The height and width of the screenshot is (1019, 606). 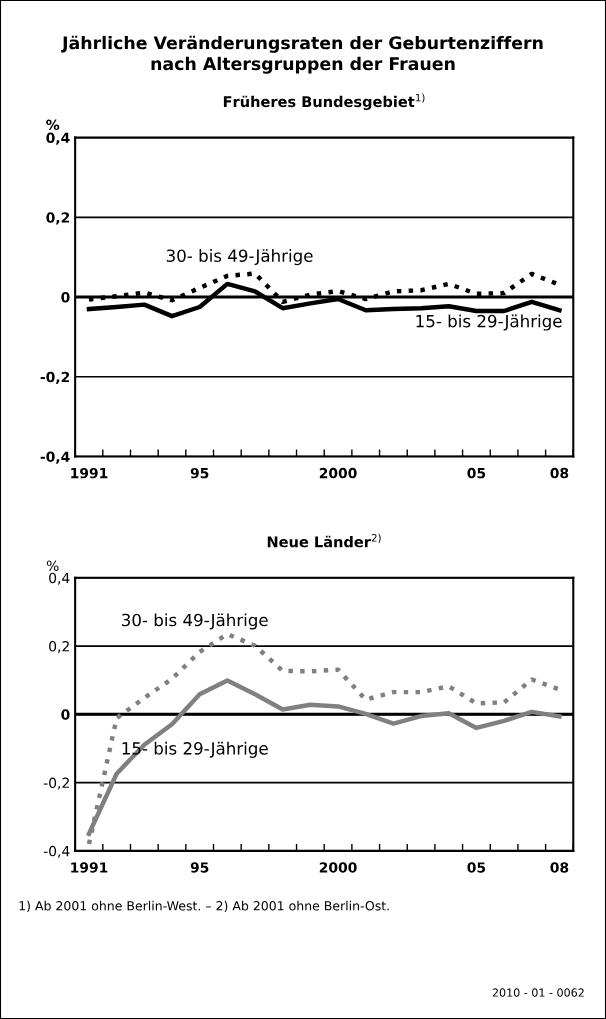 I want to click on chart-title: Neue Länder$^{2)}$, so click(x=324, y=540).